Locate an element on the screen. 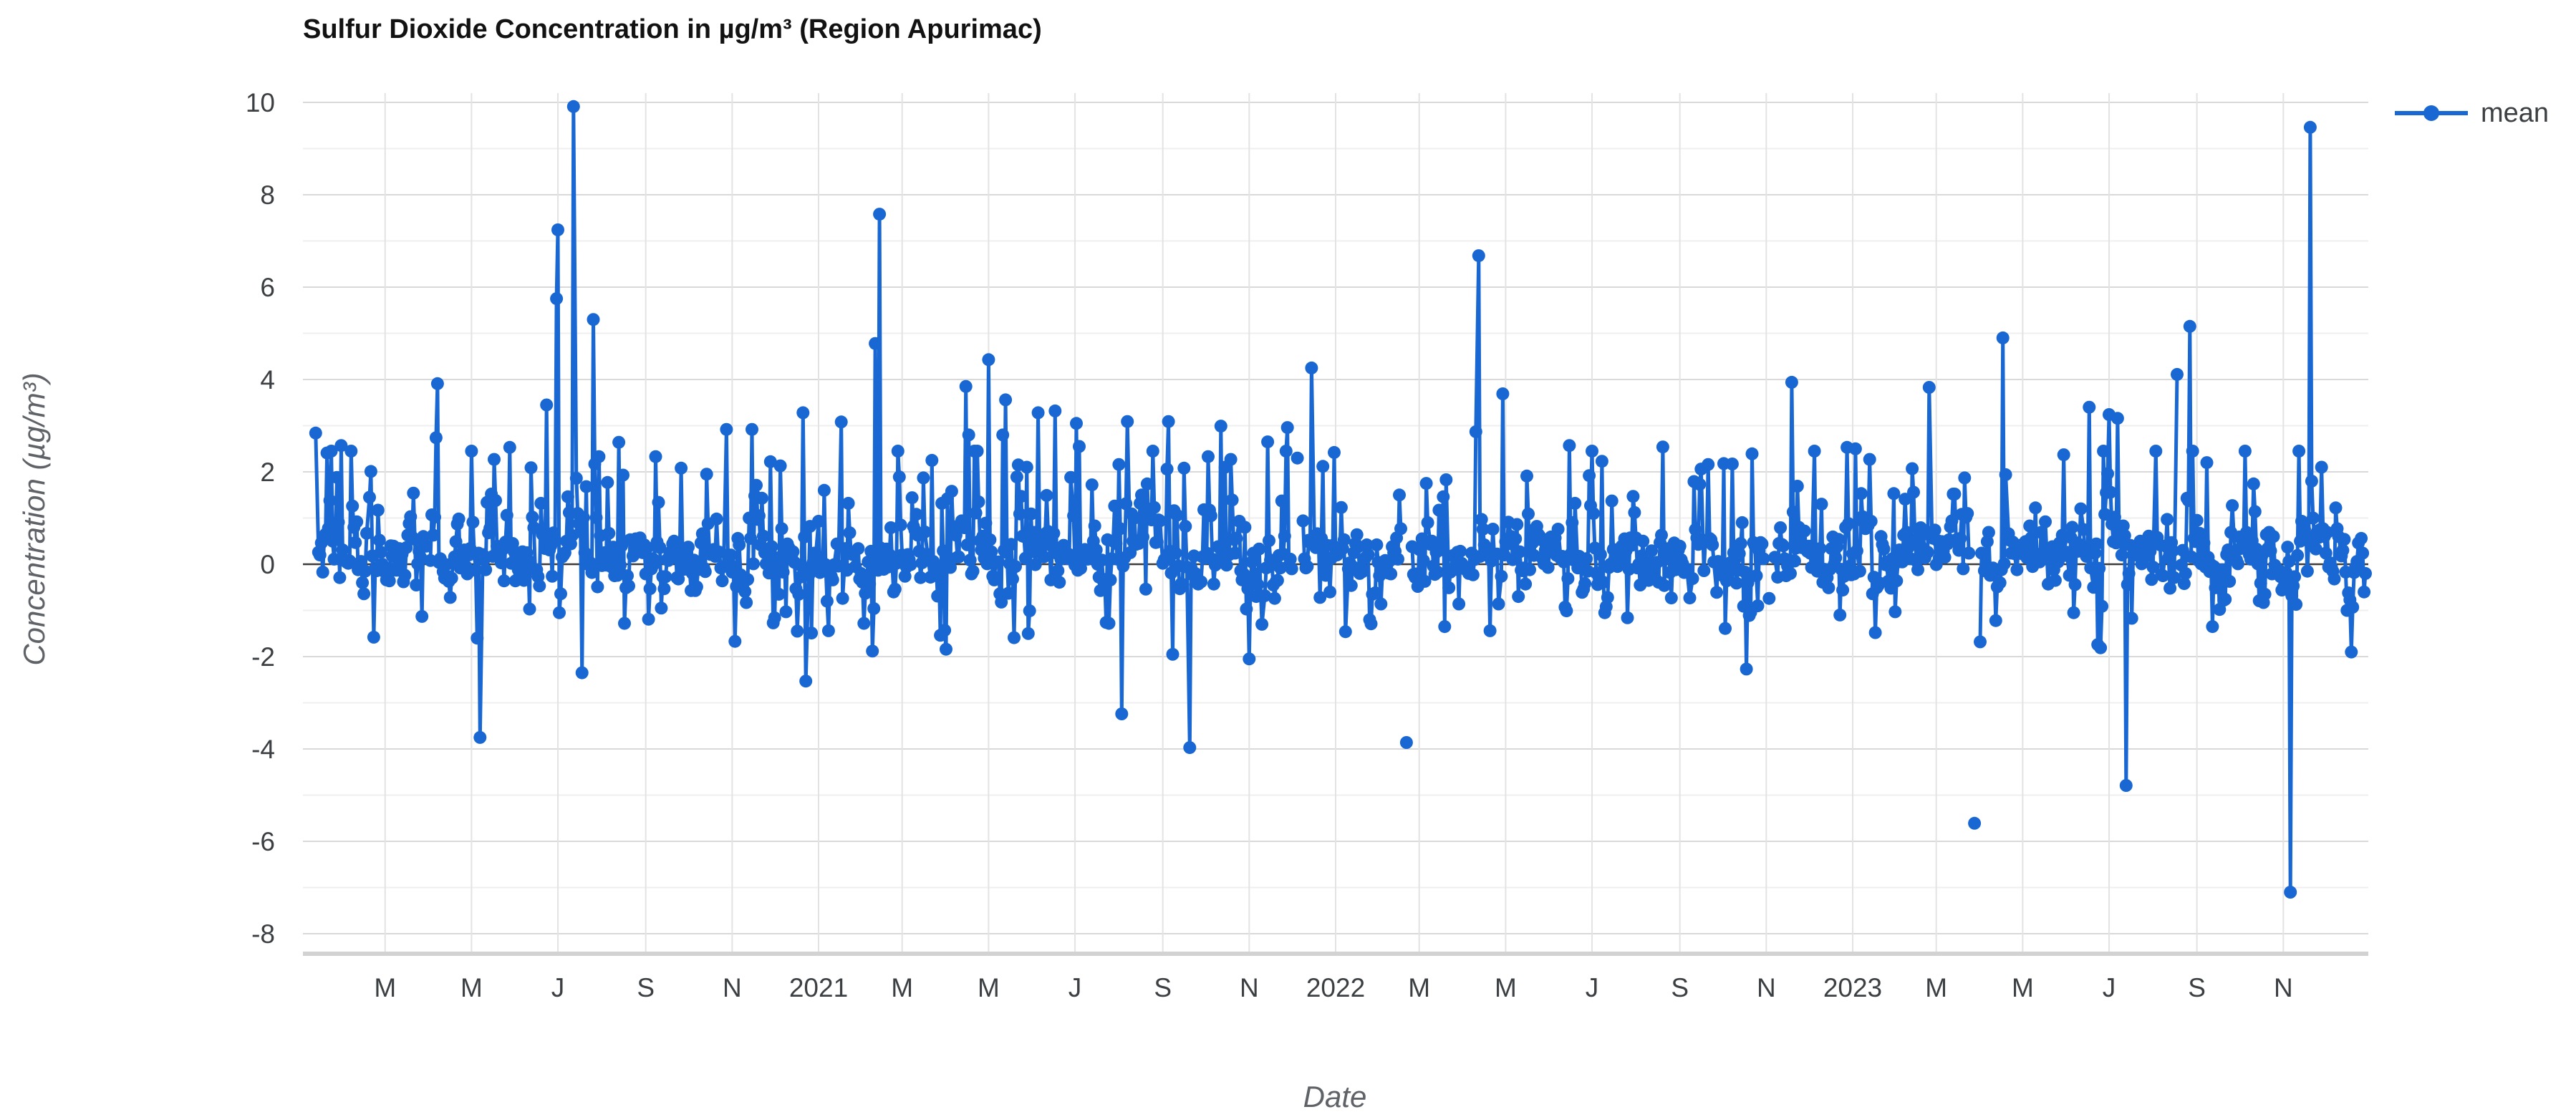 The image size is (2576, 1117). svg-text: -4 is located at coordinates (263, 749).